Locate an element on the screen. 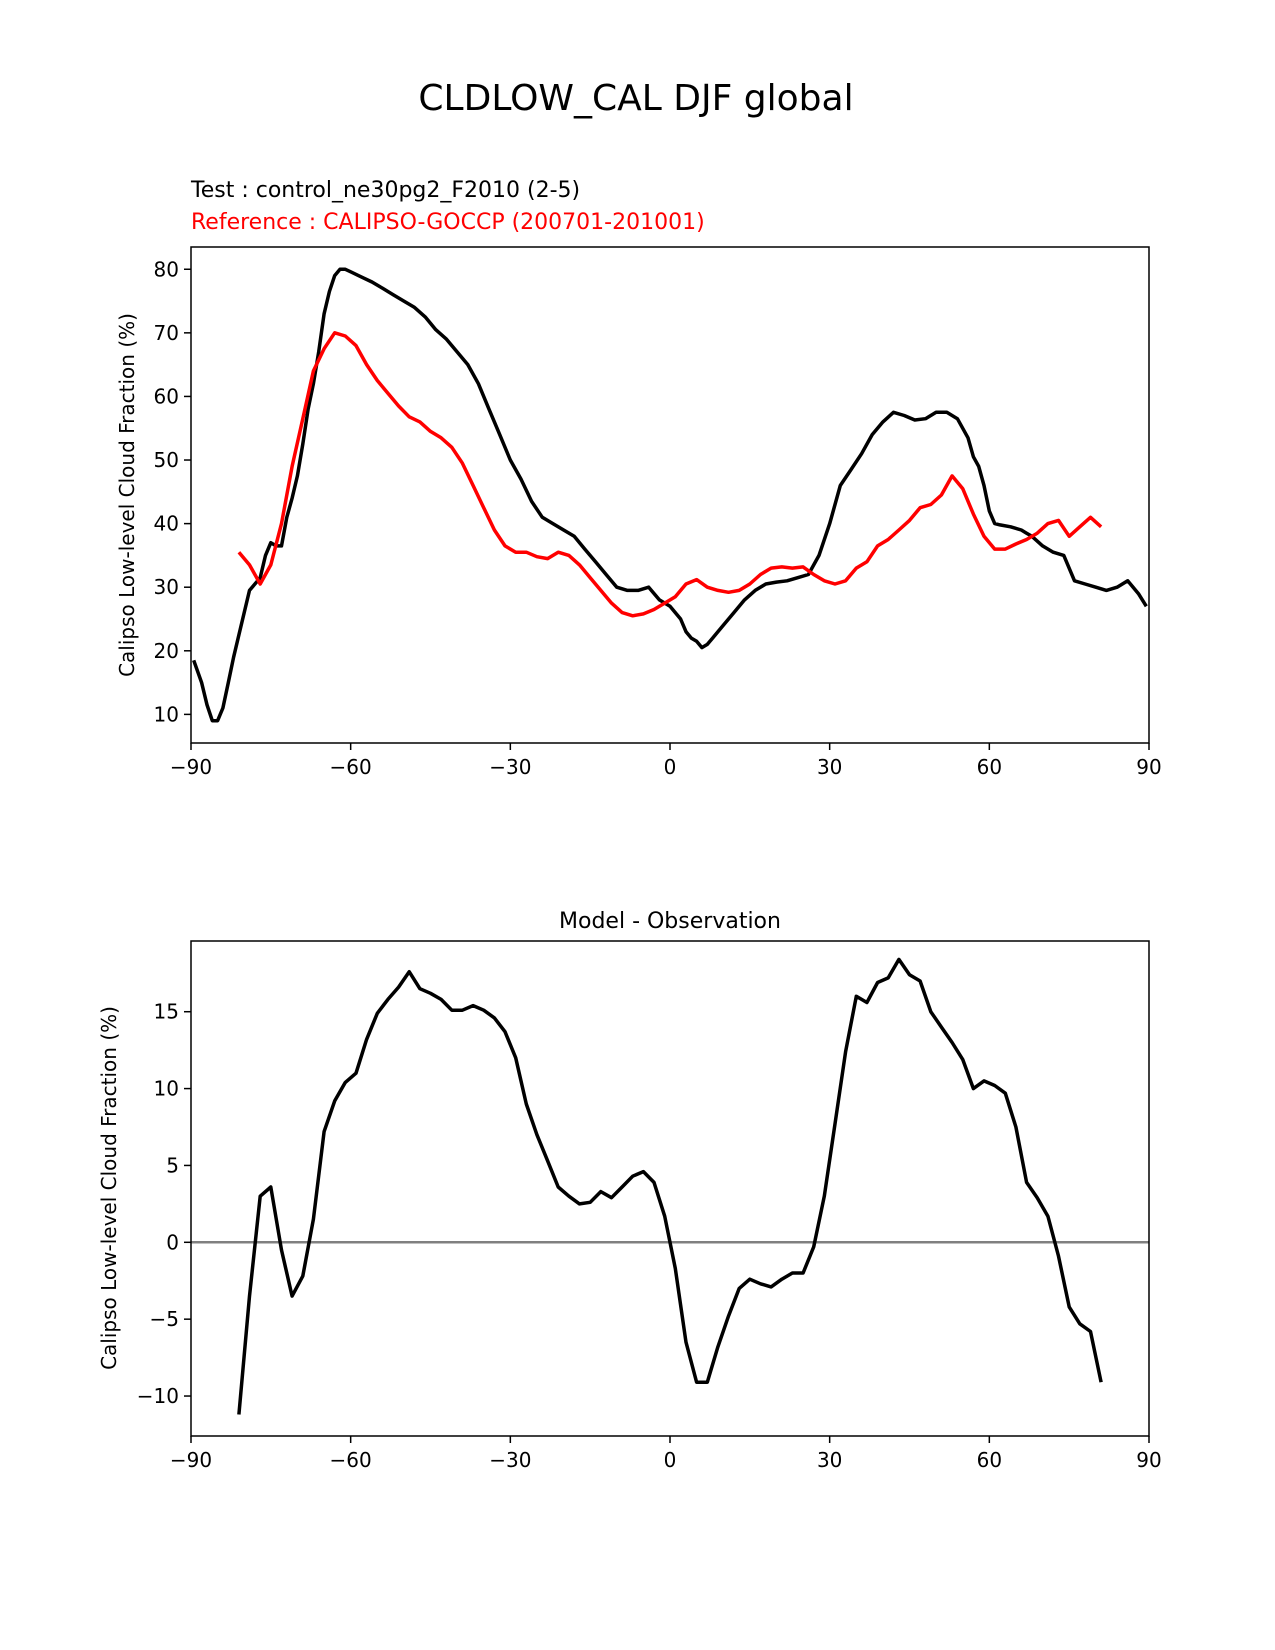 Image resolution: width=1275 pixels, height=1650 pixels. top-y-tick-label: 80 is located at coordinates (166, 269).